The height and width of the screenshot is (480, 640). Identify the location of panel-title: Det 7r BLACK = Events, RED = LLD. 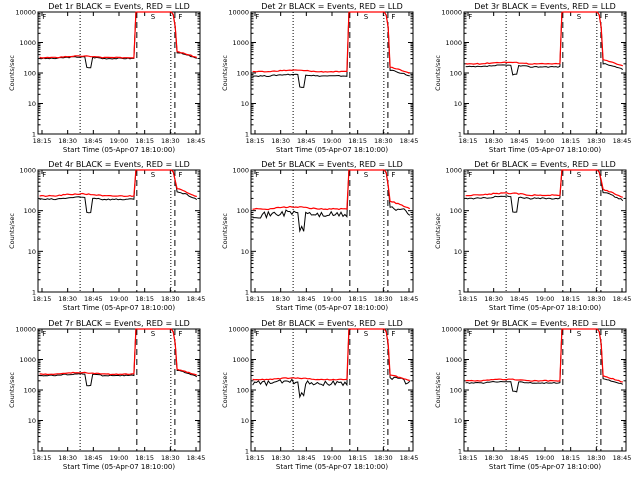
(119, 323).